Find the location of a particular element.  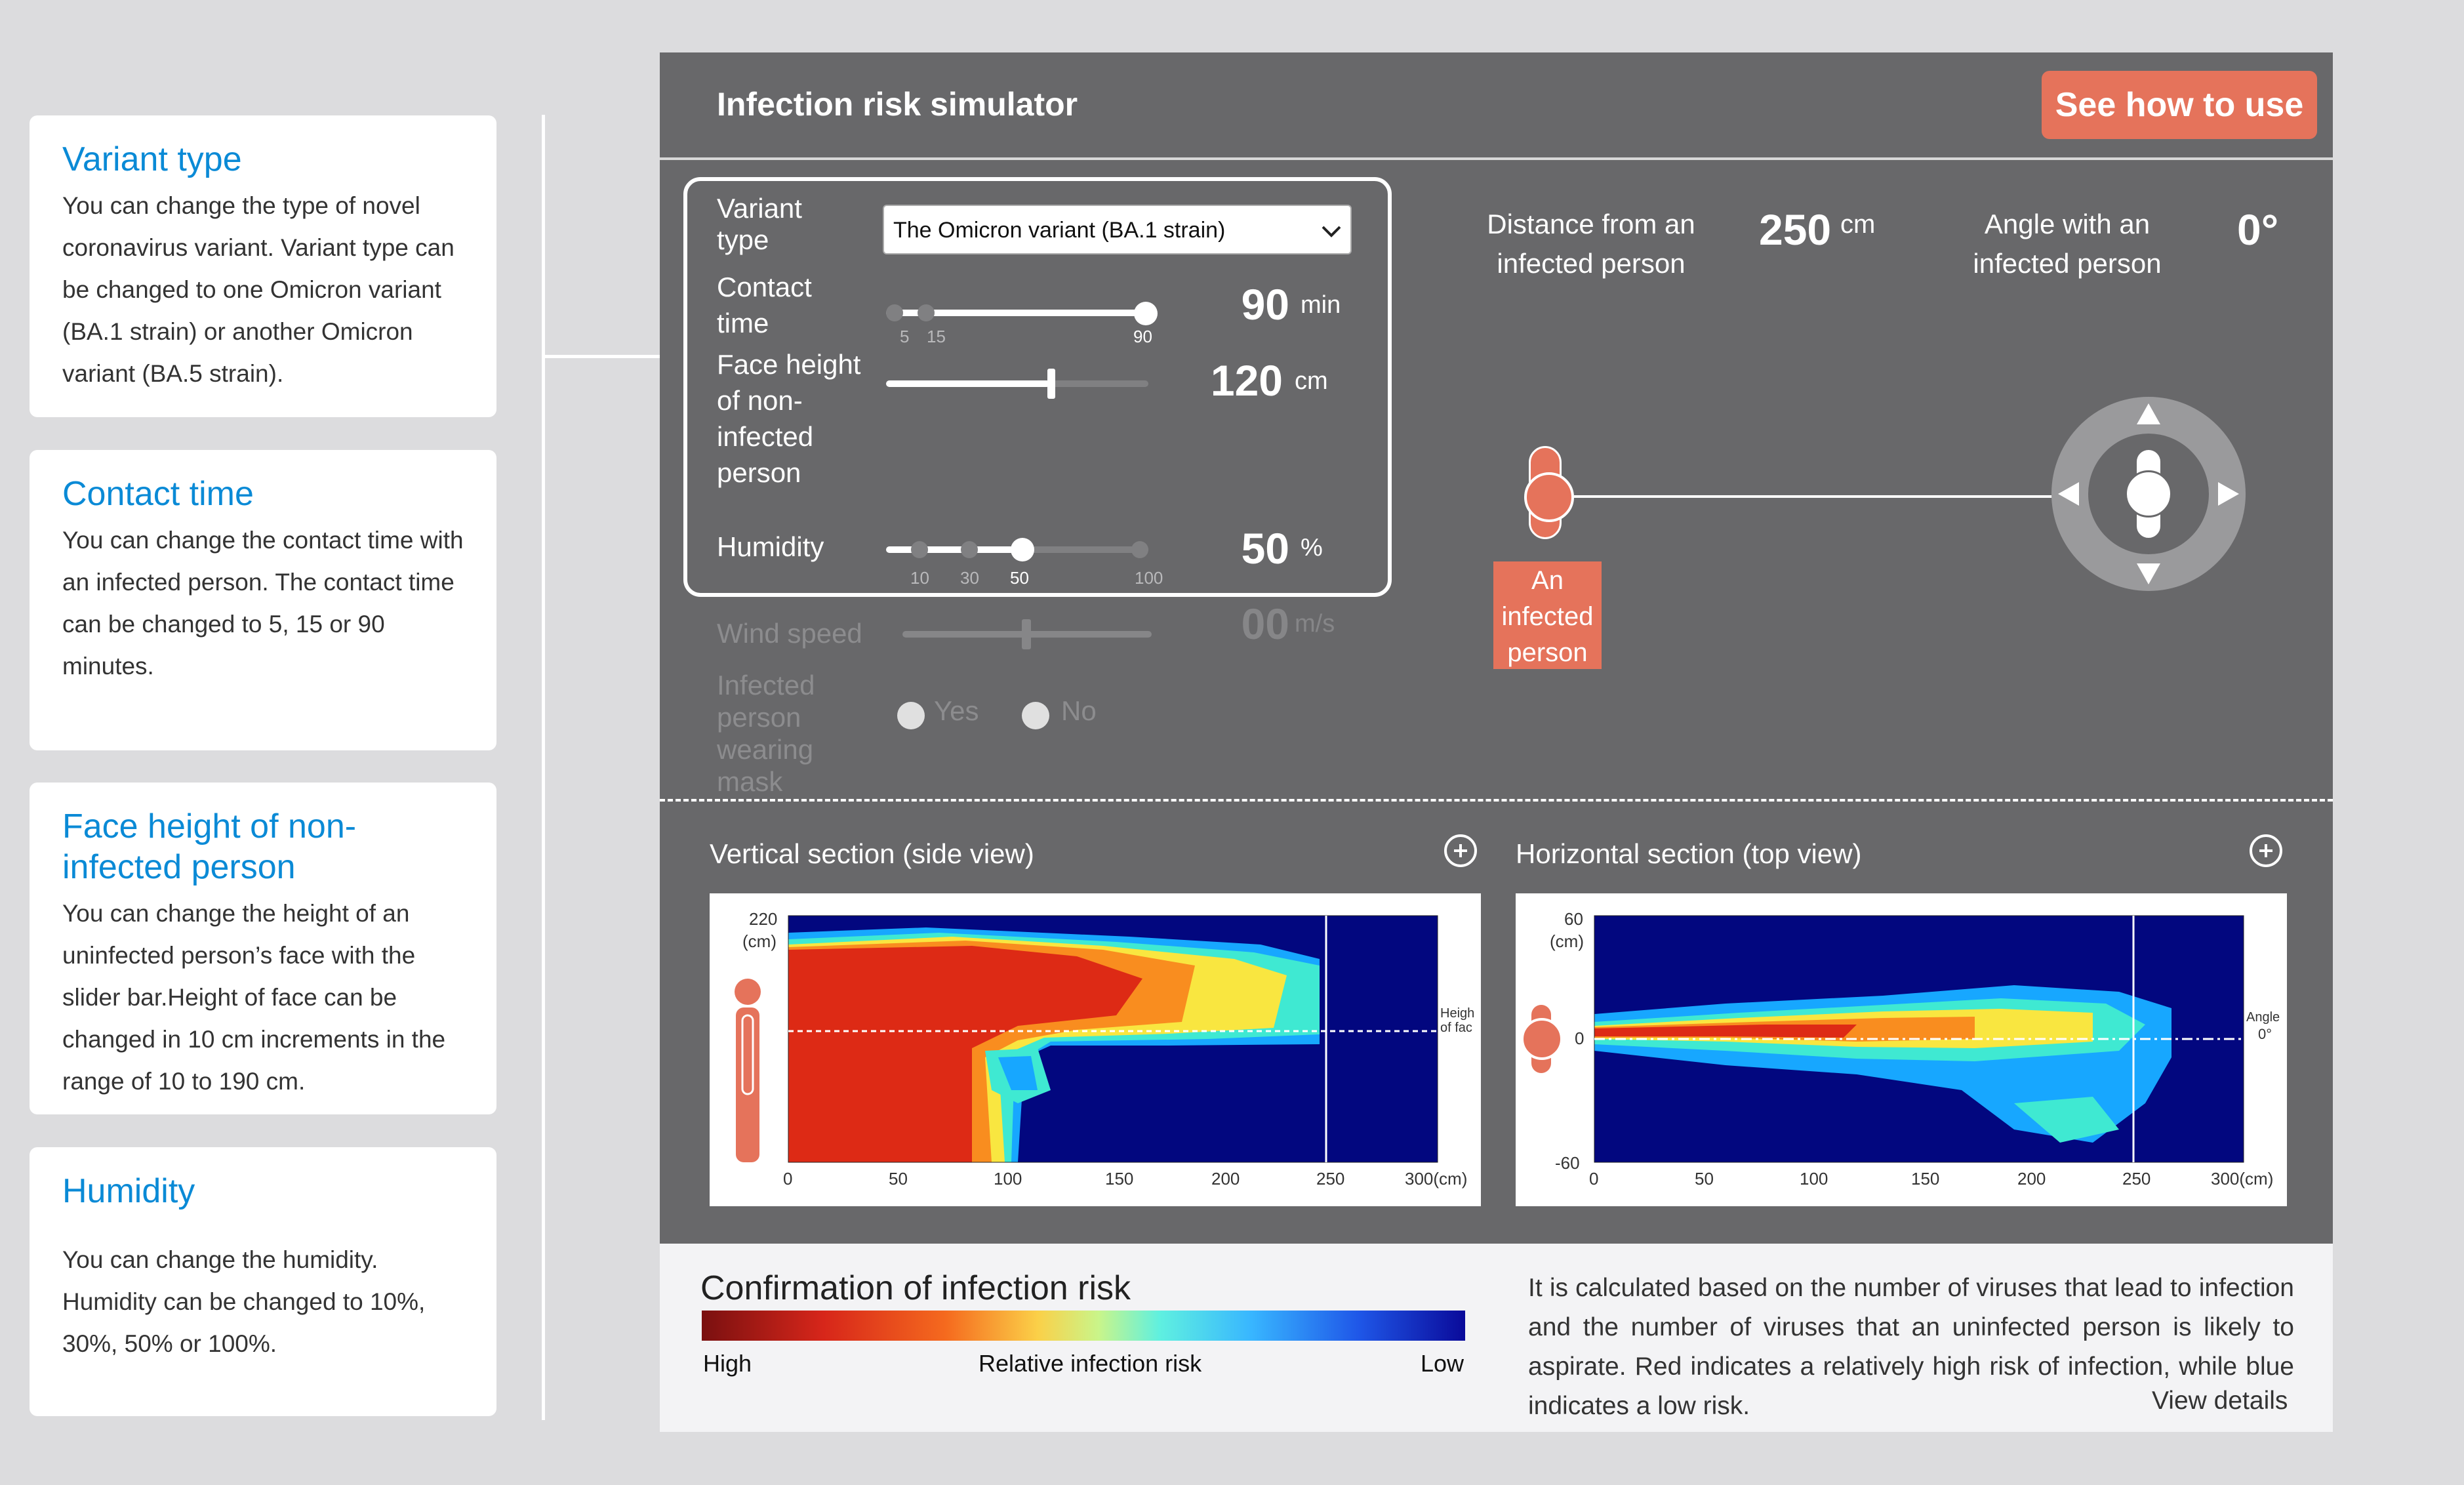

mask-no-radio is located at coordinates (1035, 715).